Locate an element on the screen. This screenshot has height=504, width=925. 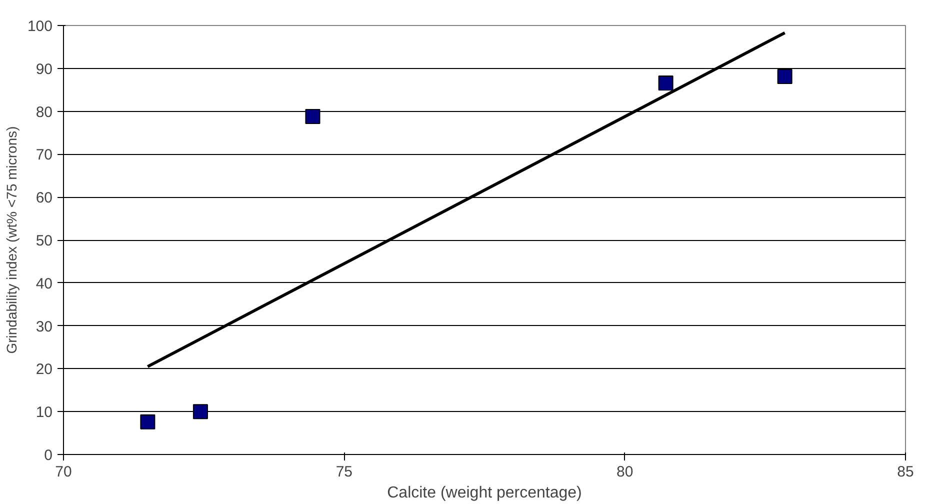
y-tick-label: 30 is located at coordinates (44, 327).